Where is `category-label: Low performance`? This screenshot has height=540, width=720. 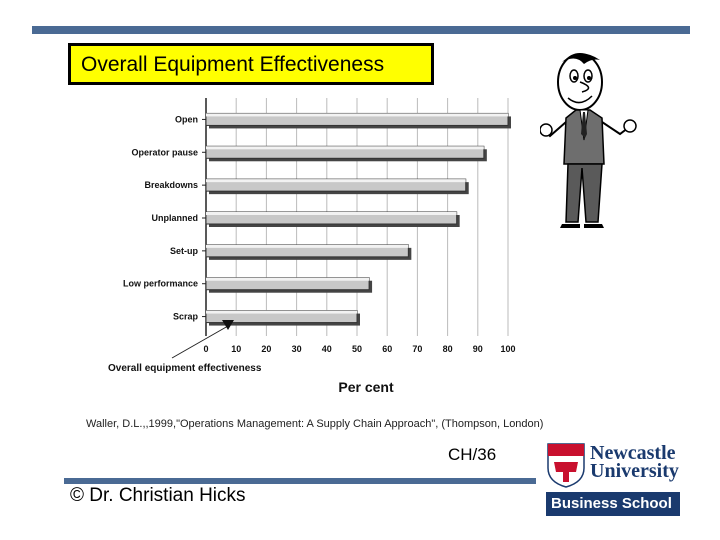 category-label: Low performance is located at coordinates (160, 284).